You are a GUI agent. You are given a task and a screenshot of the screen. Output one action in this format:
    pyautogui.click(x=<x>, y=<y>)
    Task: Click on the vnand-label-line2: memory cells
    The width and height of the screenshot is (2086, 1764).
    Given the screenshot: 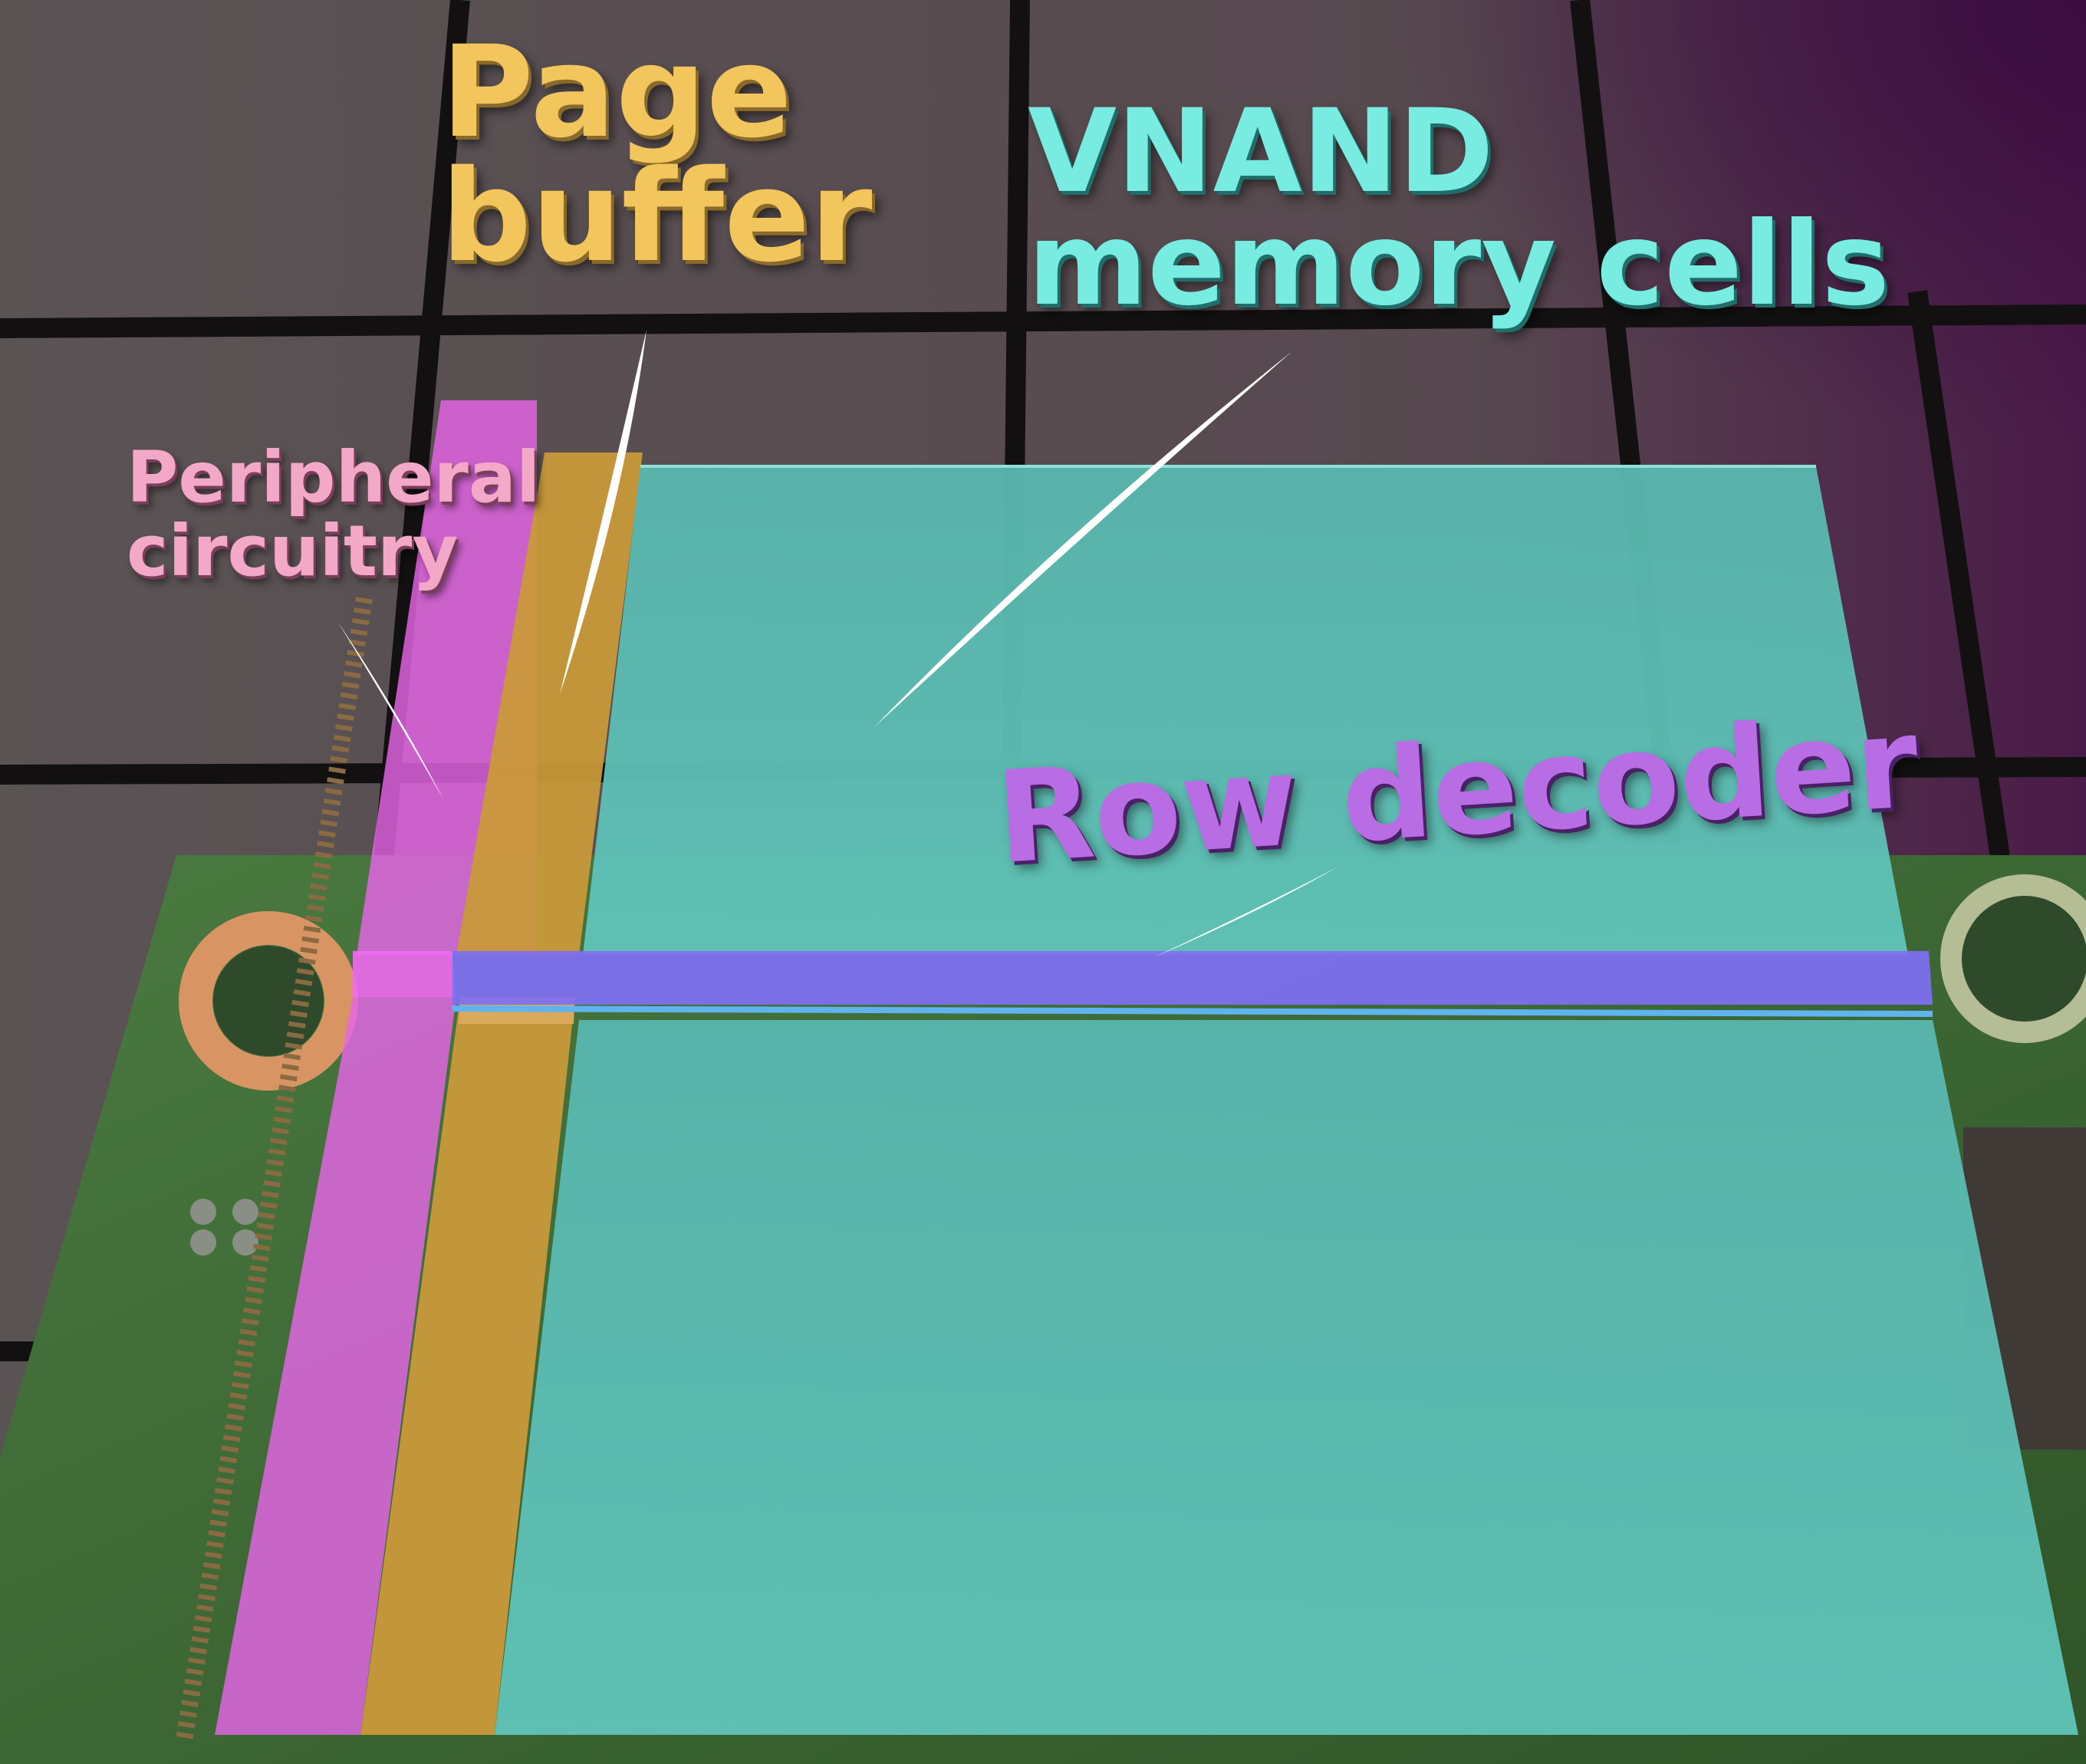 What is the action you would take?
    pyautogui.click(x=1459, y=264)
    